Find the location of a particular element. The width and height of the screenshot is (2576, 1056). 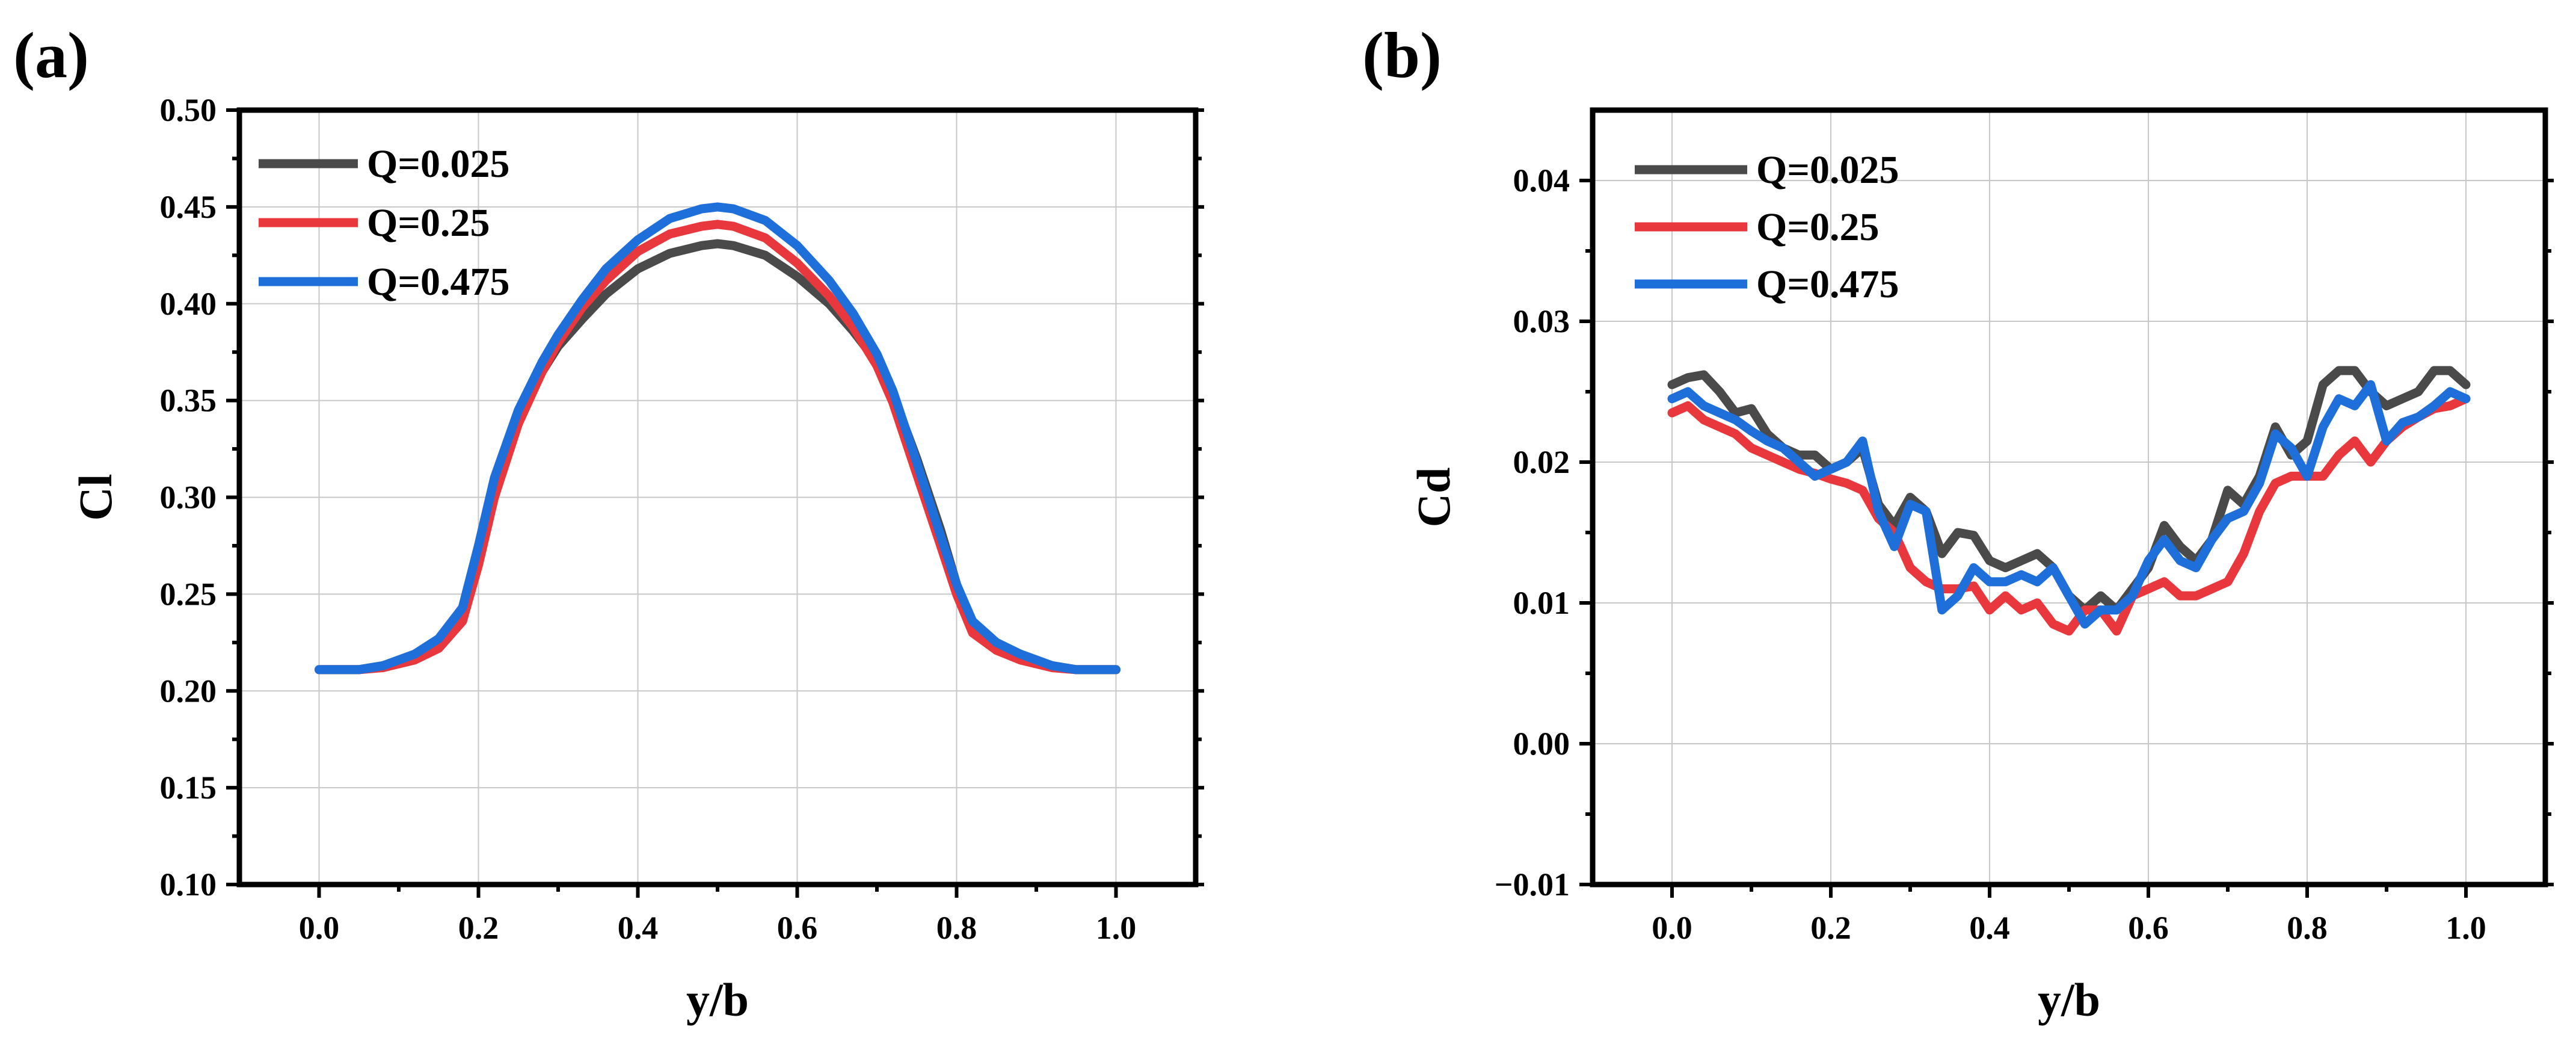

x-axis-title-b: y/b is located at coordinates (2069, 1000).